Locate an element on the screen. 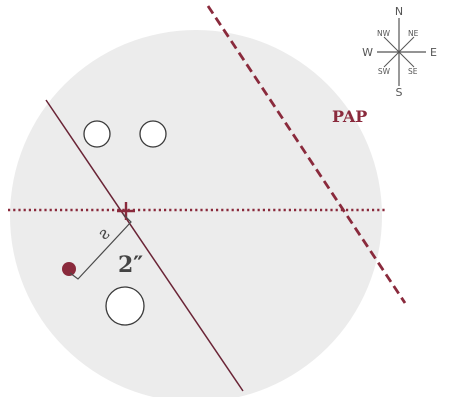  compass-w-label: W is located at coordinates (367, 52).